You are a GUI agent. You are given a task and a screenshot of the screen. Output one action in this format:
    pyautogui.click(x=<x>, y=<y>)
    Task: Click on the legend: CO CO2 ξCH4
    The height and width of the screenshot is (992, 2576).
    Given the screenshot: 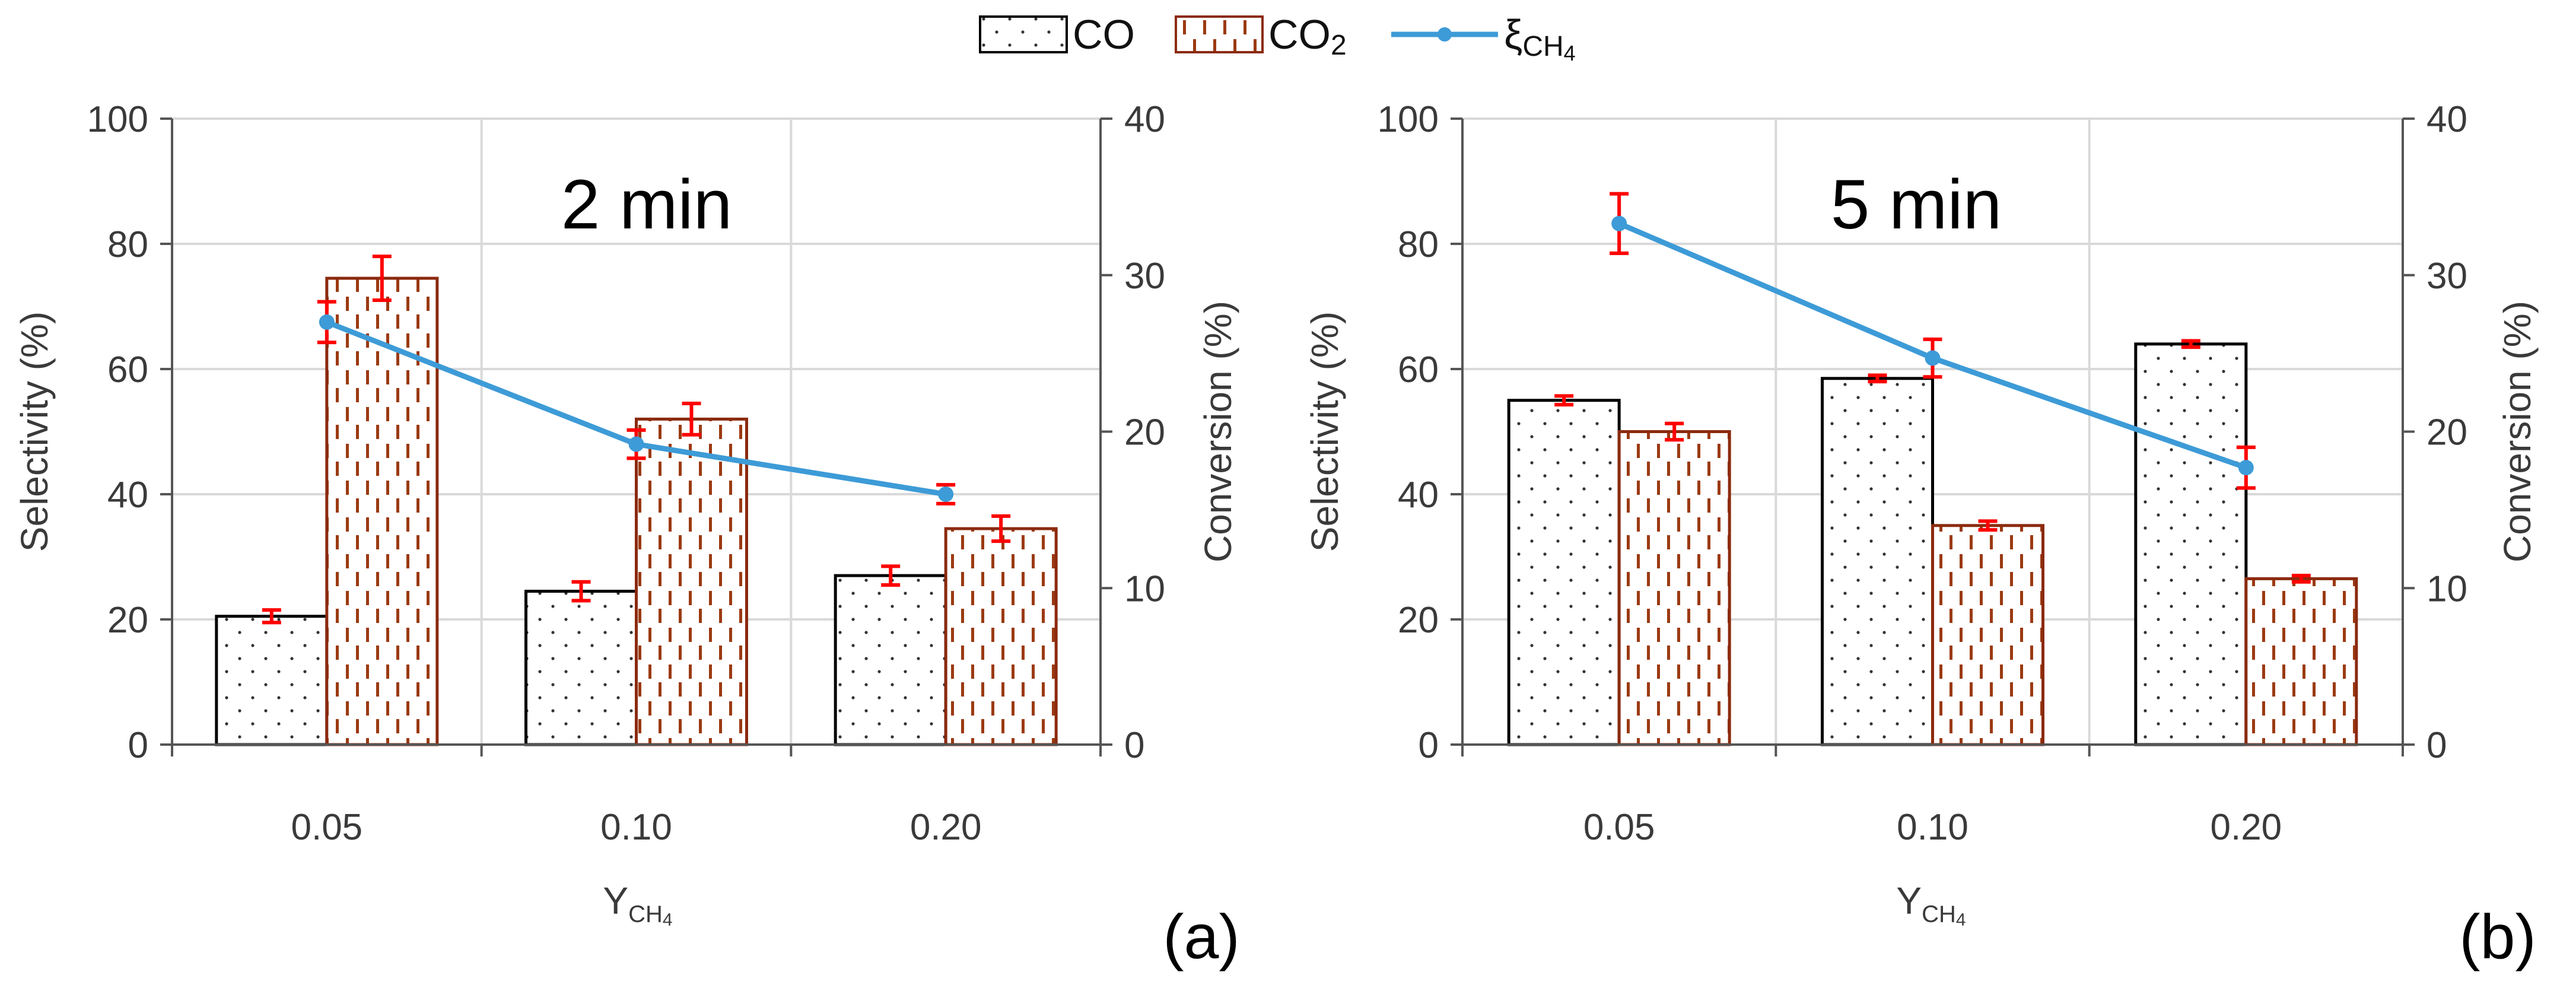 What is the action you would take?
    pyautogui.click(x=1277, y=38)
    